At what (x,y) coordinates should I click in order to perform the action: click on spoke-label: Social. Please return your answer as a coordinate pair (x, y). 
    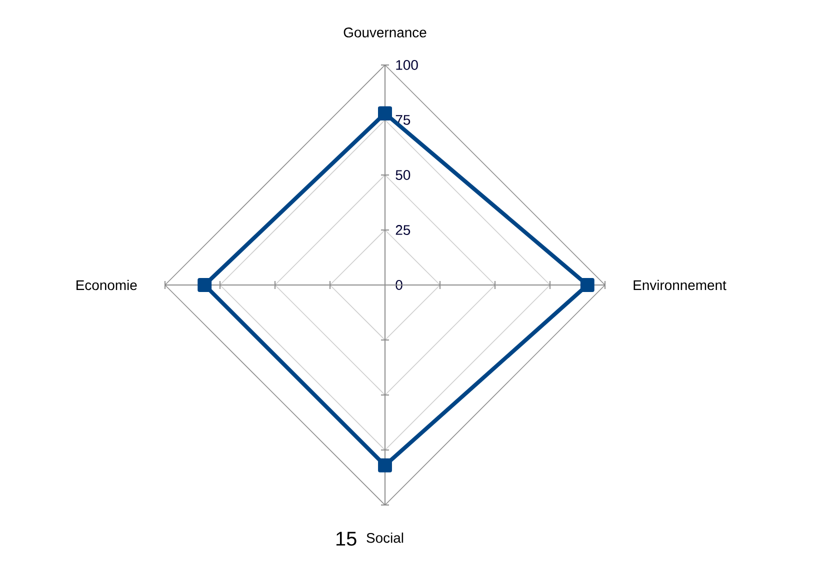
    Looking at the image, I should click on (385, 537).